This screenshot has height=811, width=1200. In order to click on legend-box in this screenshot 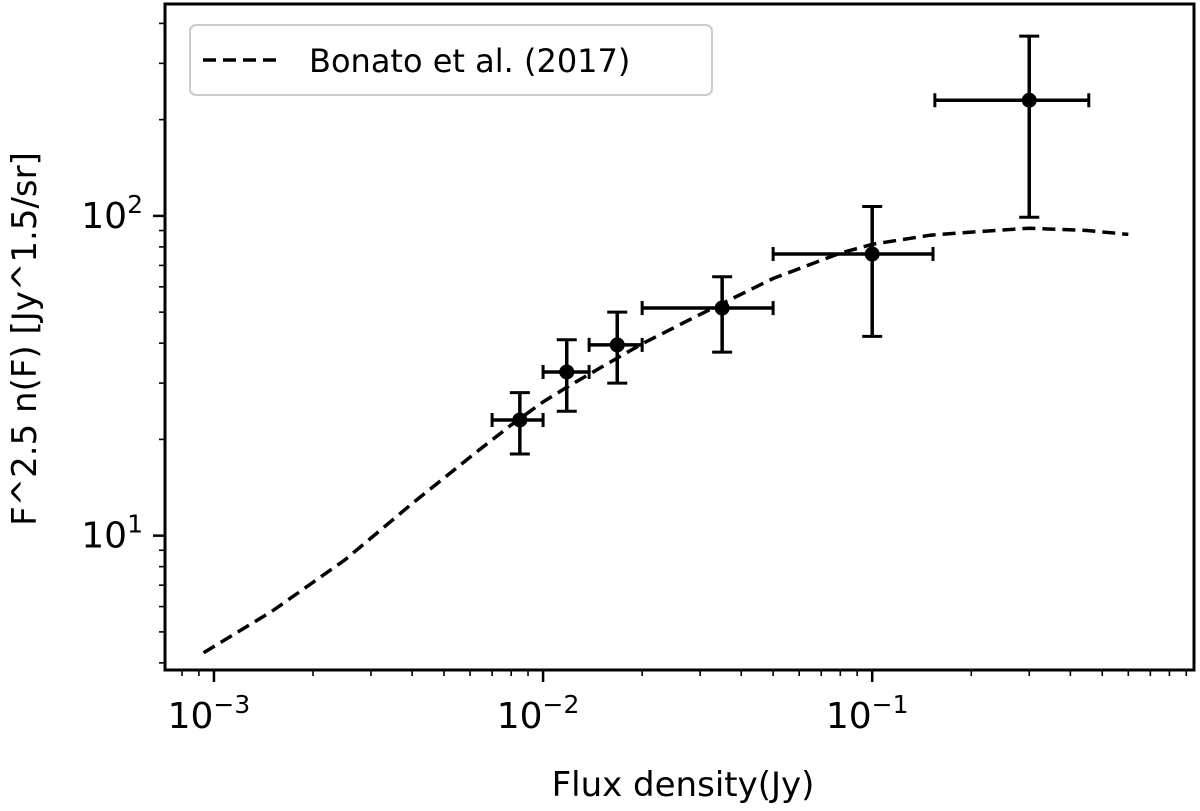, I will do `click(451, 60)`.